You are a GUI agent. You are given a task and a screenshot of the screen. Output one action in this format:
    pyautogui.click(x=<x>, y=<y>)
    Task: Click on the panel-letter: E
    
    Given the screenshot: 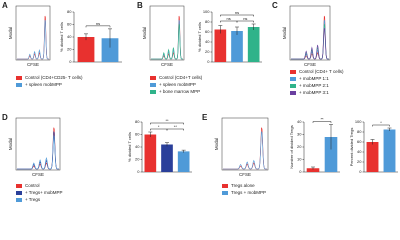 What is the action you would take?
    pyautogui.click(x=205, y=117)
    